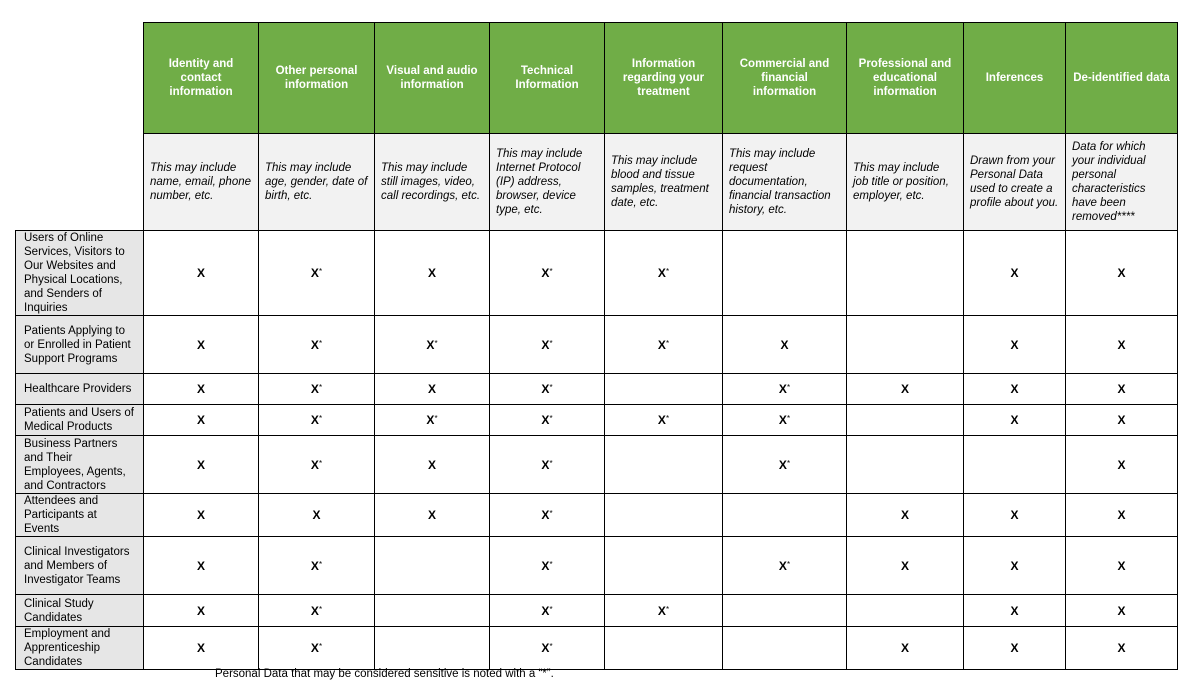  What do you see at coordinates (79, 420) in the screenshot?
I see `row-label: Patients and Users of Medical Products` at bounding box center [79, 420].